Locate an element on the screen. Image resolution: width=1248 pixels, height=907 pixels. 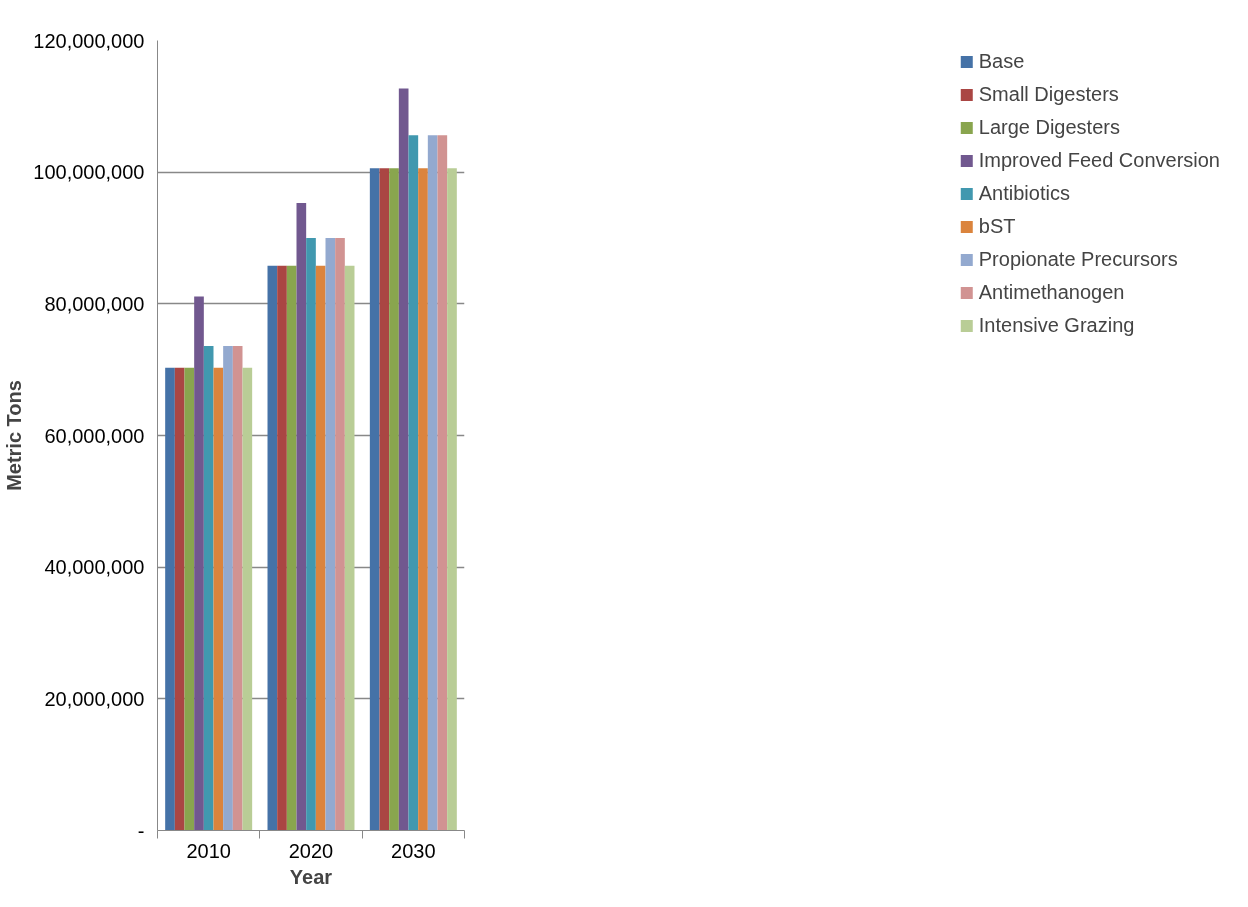
y-tick-label: - is located at coordinates (141, 830).